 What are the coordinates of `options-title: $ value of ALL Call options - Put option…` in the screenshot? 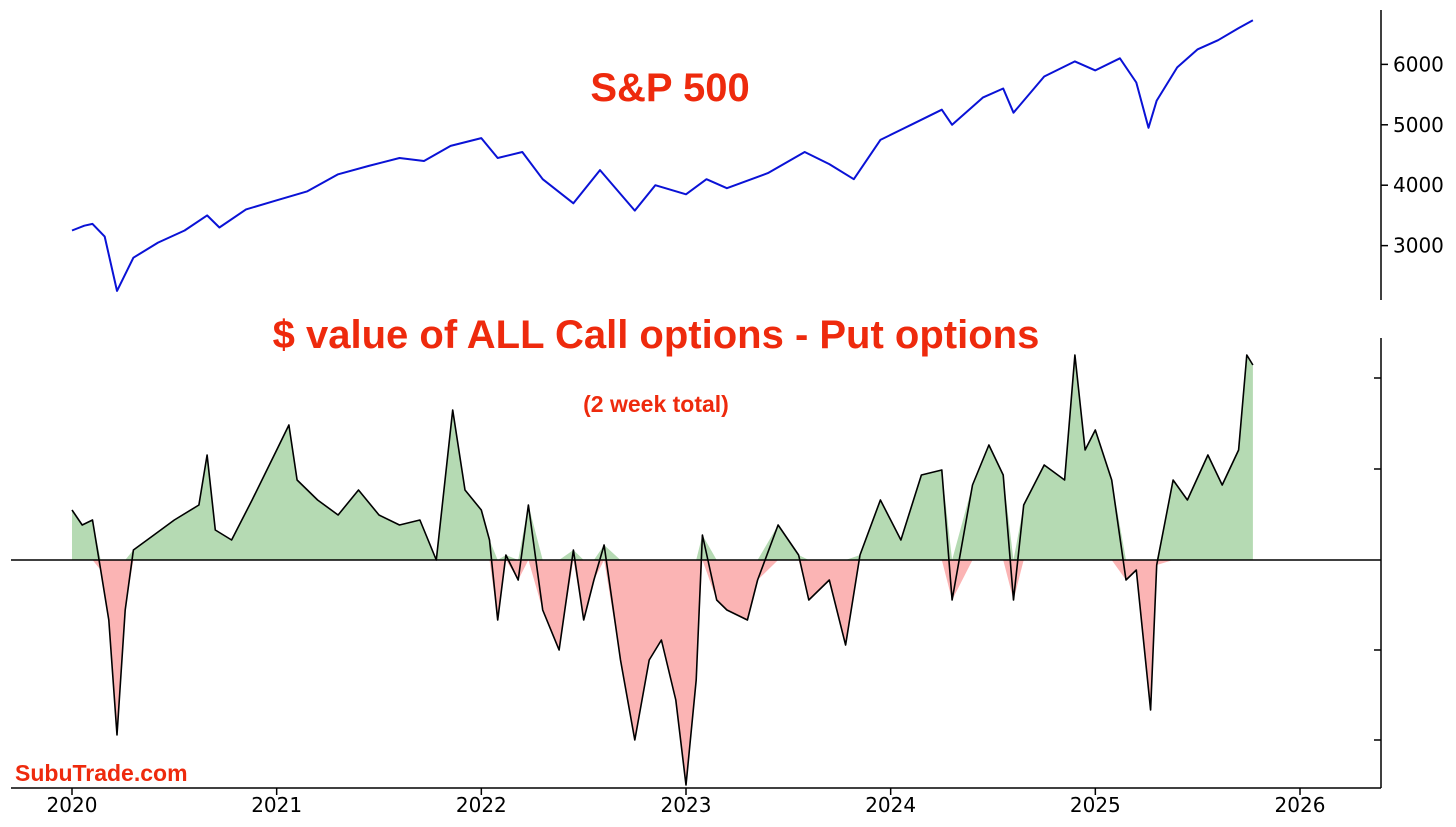 It's located at (656, 335).